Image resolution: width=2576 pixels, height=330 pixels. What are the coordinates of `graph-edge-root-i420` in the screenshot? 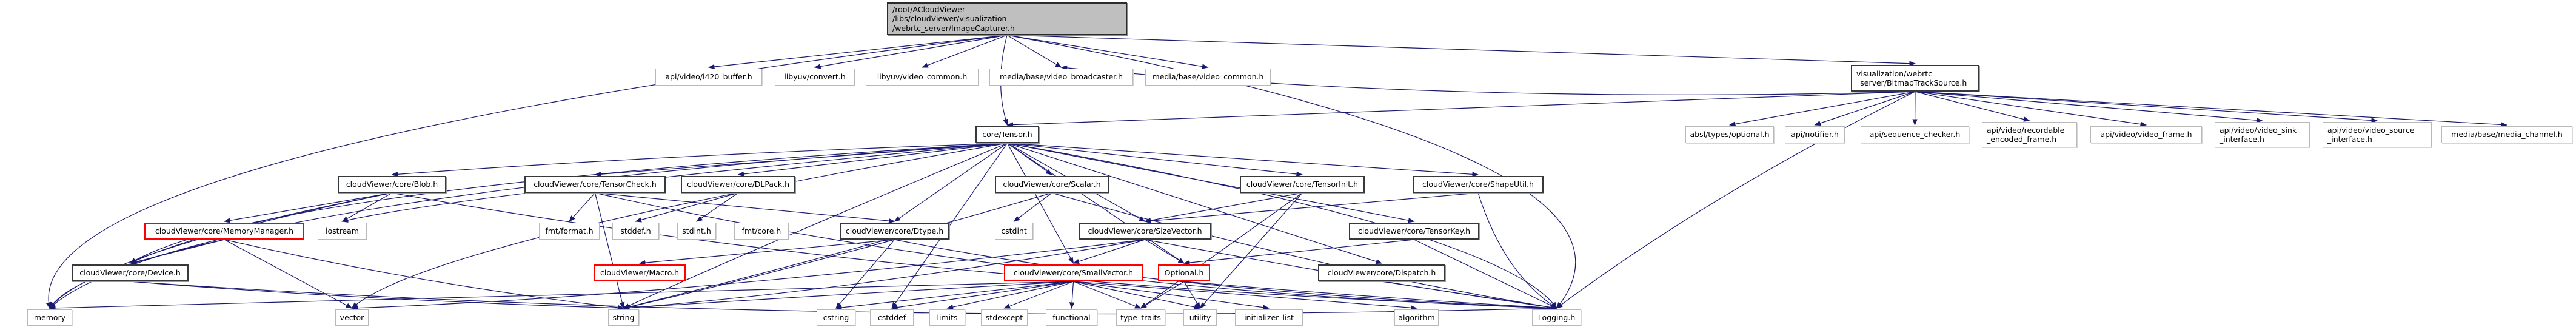 It's located at (858, 52).